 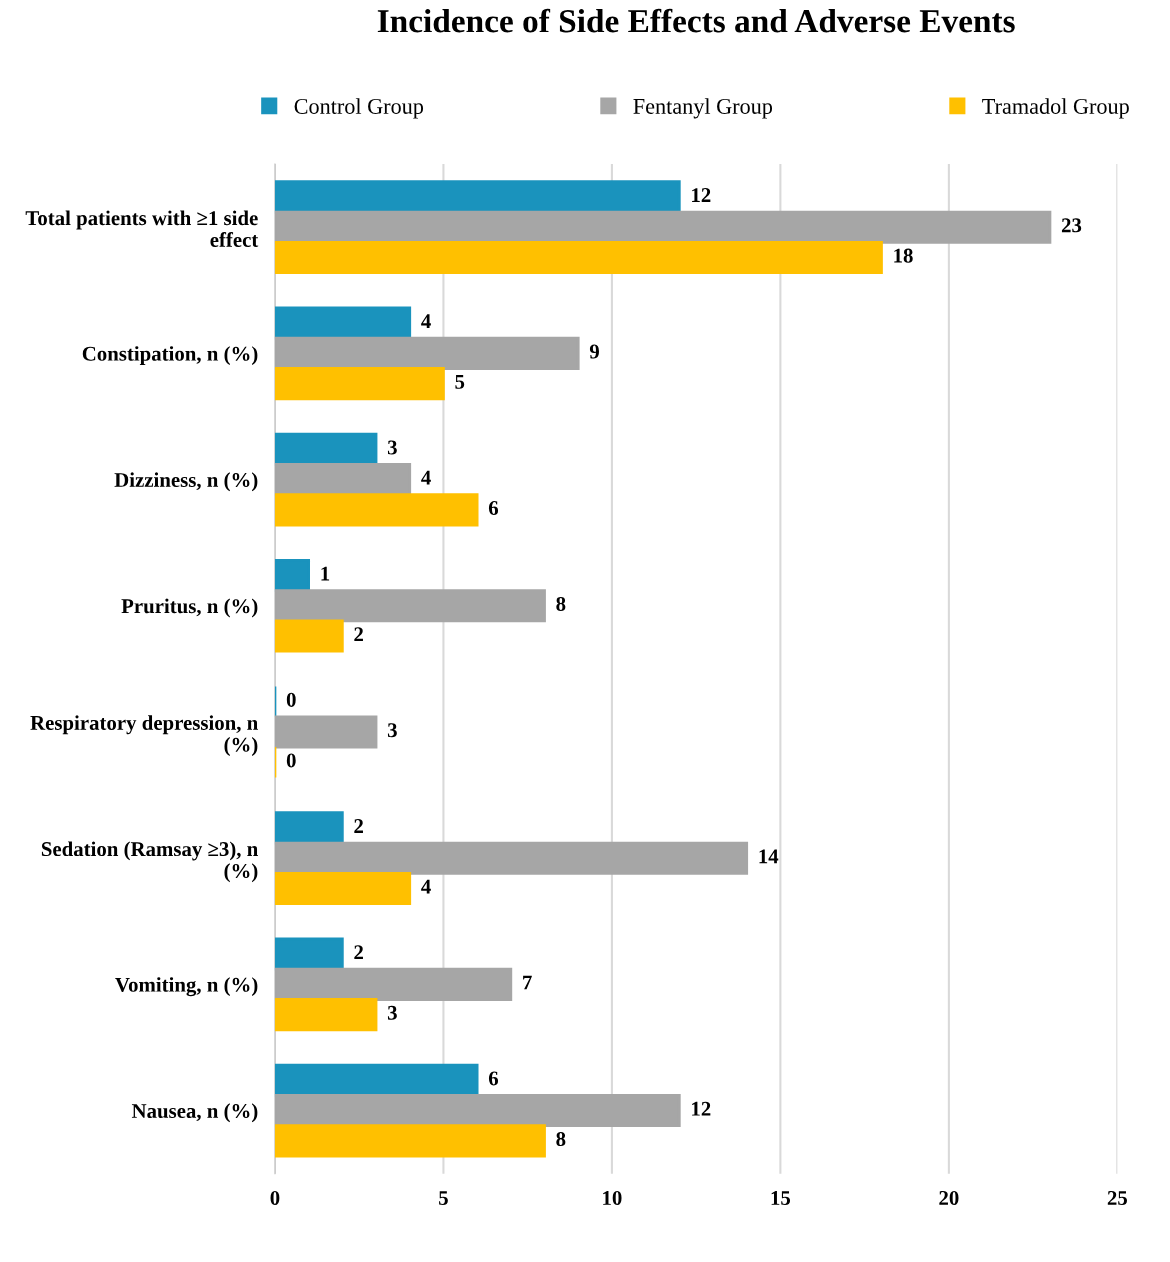 I want to click on data-label: 23, so click(x=1071, y=225).